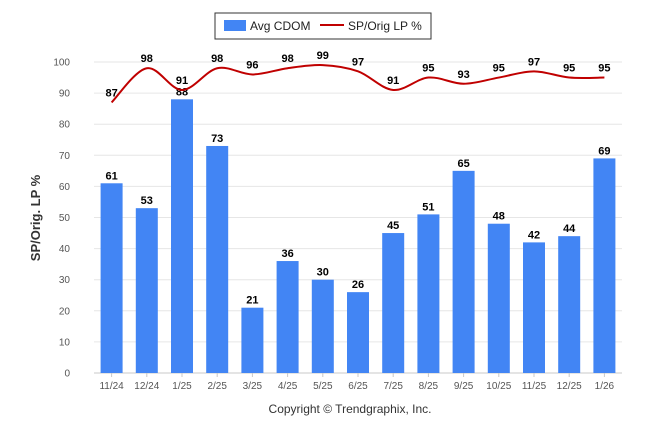 Image resolution: width=646 pixels, height=434 pixels. Describe the element at coordinates (498, 386) in the screenshot. I see `x-tick-label: 10/25` at that location.